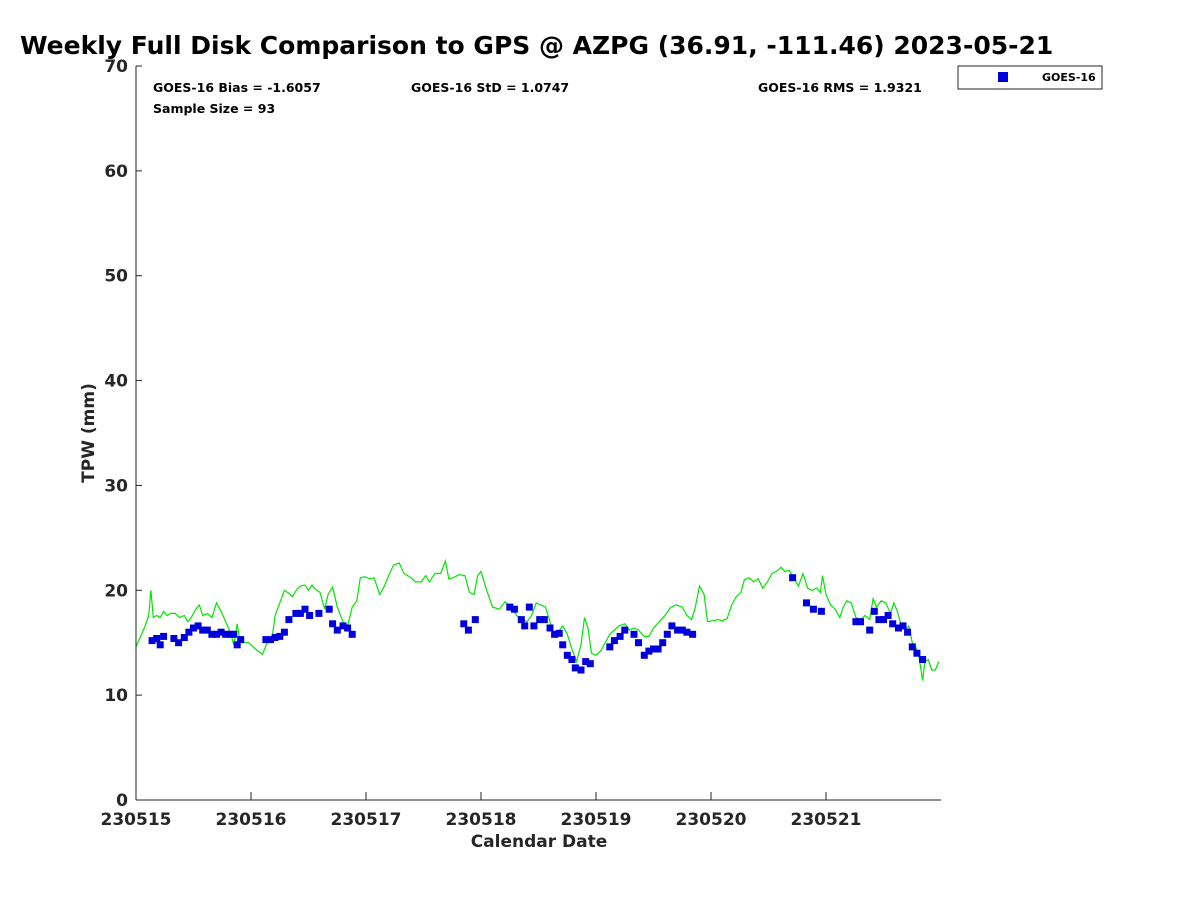  What do you see at coordinates (481, 820) in the screenshot?
I see `x-tick-label: 230518` at bounding box center [481, 820].